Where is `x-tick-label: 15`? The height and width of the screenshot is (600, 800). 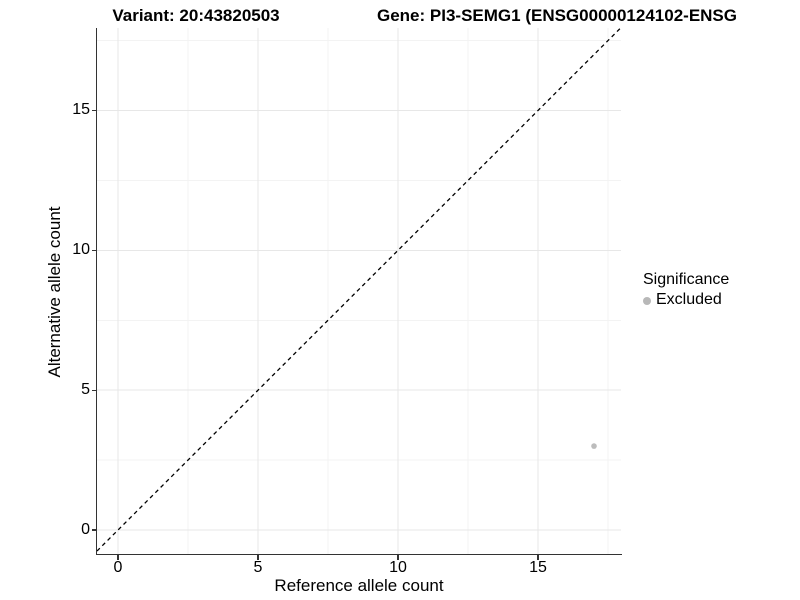
x-tick-label: 15 is located at coordinates (538, 567).